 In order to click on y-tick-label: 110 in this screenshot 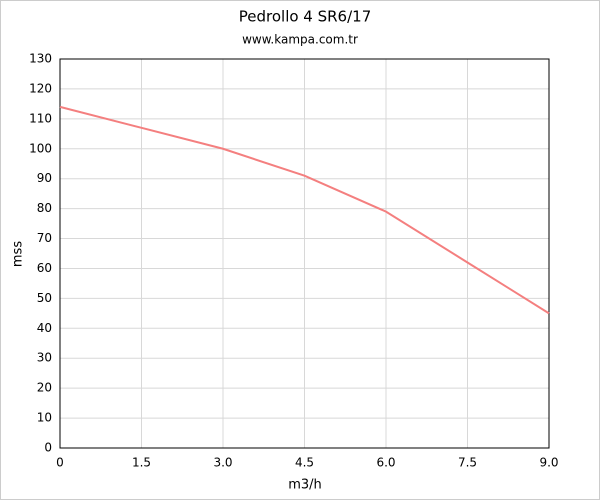, I will do `click(40, 118)`.